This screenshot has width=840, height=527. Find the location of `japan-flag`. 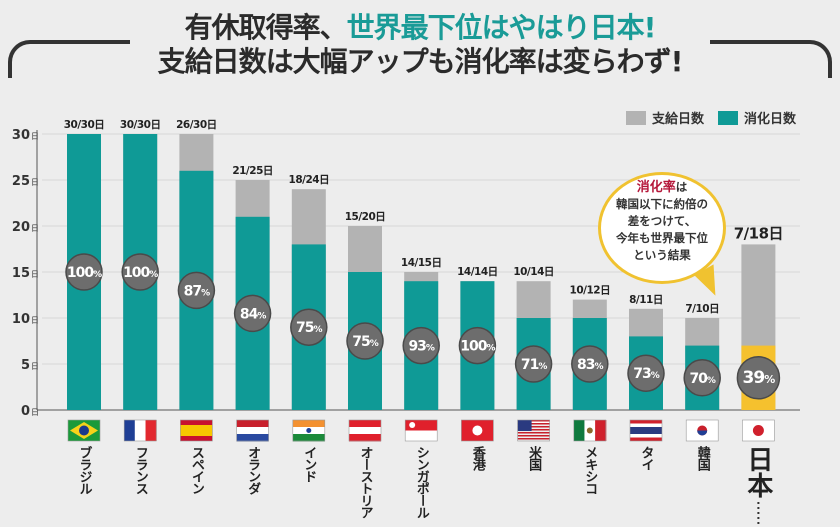

japan-flag is located at coordinates (758, 430).